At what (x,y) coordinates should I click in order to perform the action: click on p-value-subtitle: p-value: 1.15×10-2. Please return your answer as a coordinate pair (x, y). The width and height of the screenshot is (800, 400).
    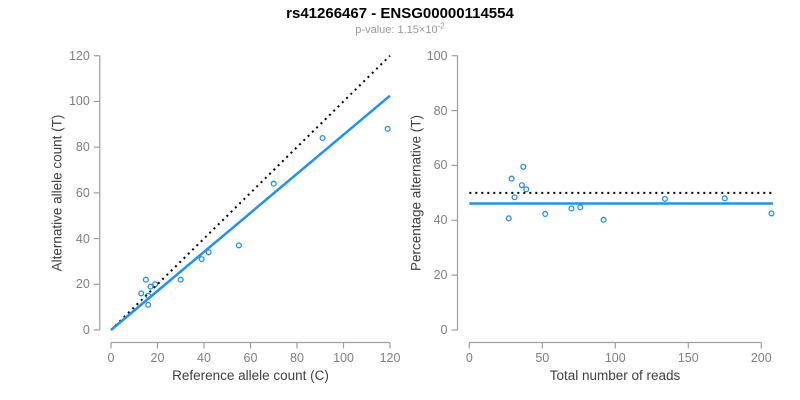
    Looking at the image, I should click on (400, 28).